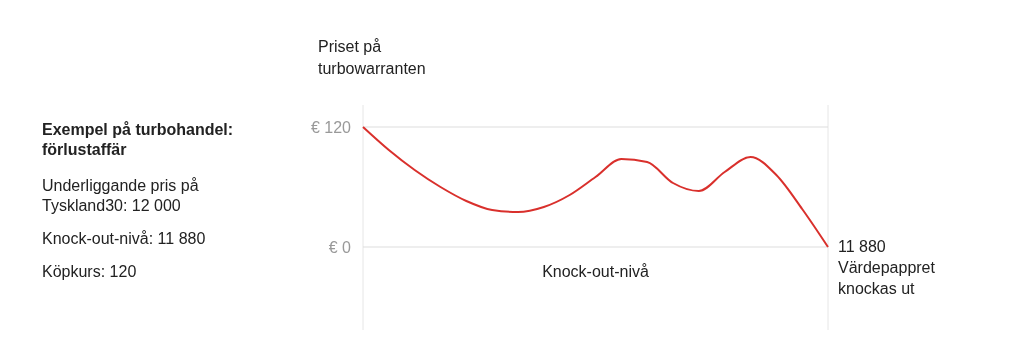 This screenshot has width=1024, height=342. What do you see at coordinates (89, 271) in the screenshot?
I see `text: Köpkurs: 120` at bounding box center [89, 271].